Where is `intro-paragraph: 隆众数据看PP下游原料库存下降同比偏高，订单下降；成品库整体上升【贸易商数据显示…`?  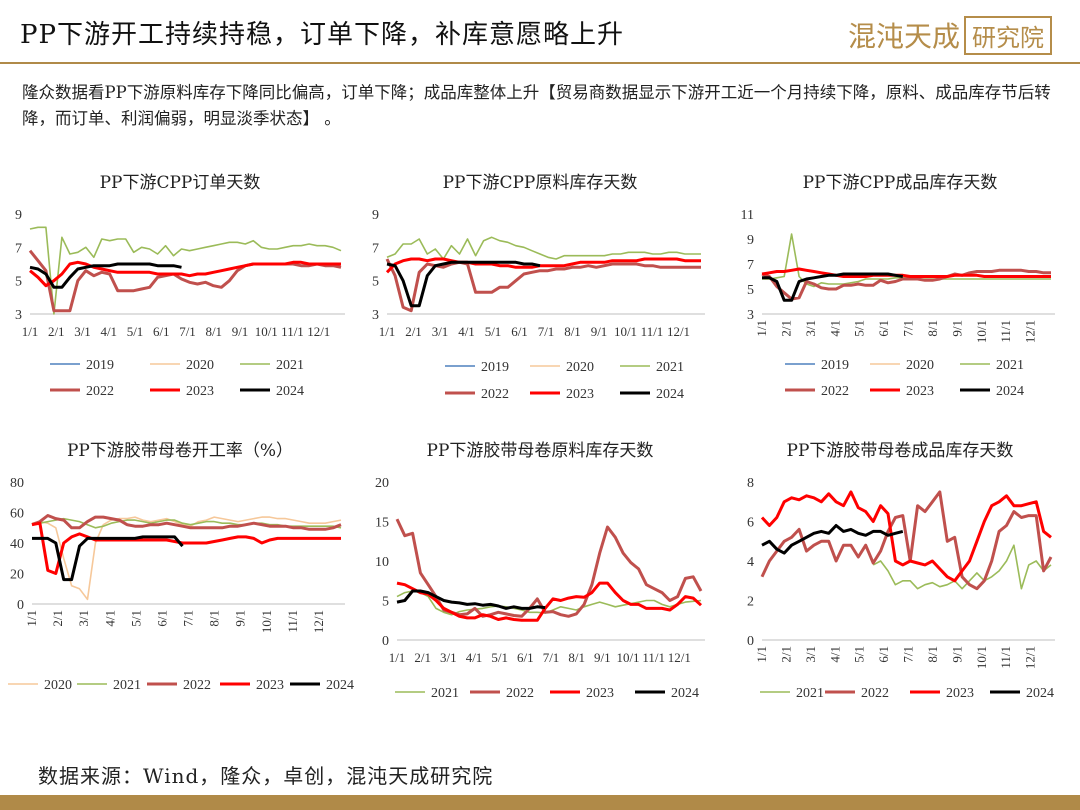 intro-paragraph: 隆众数据看PP下游原料库存下降同比偏高，订单下降；成品库整体上升【贸易商数据显示… is located at coordinates (536, 105).